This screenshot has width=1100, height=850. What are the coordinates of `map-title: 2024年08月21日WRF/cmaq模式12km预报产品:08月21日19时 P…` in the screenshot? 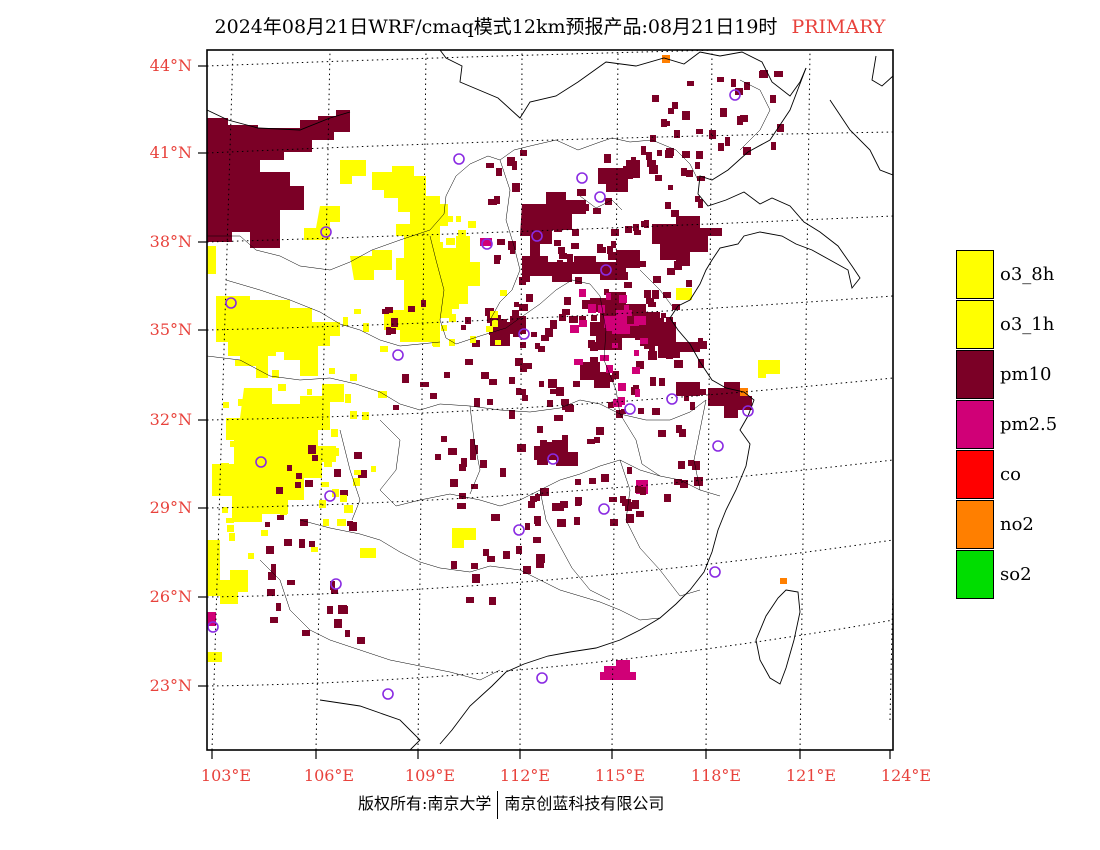 It's located at (550, 25).